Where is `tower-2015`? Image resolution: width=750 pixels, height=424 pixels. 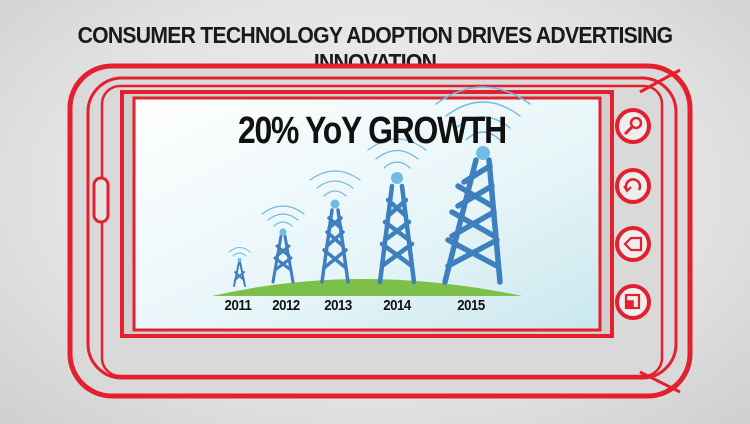
tower-2015 is located at coordinates (483, 185).